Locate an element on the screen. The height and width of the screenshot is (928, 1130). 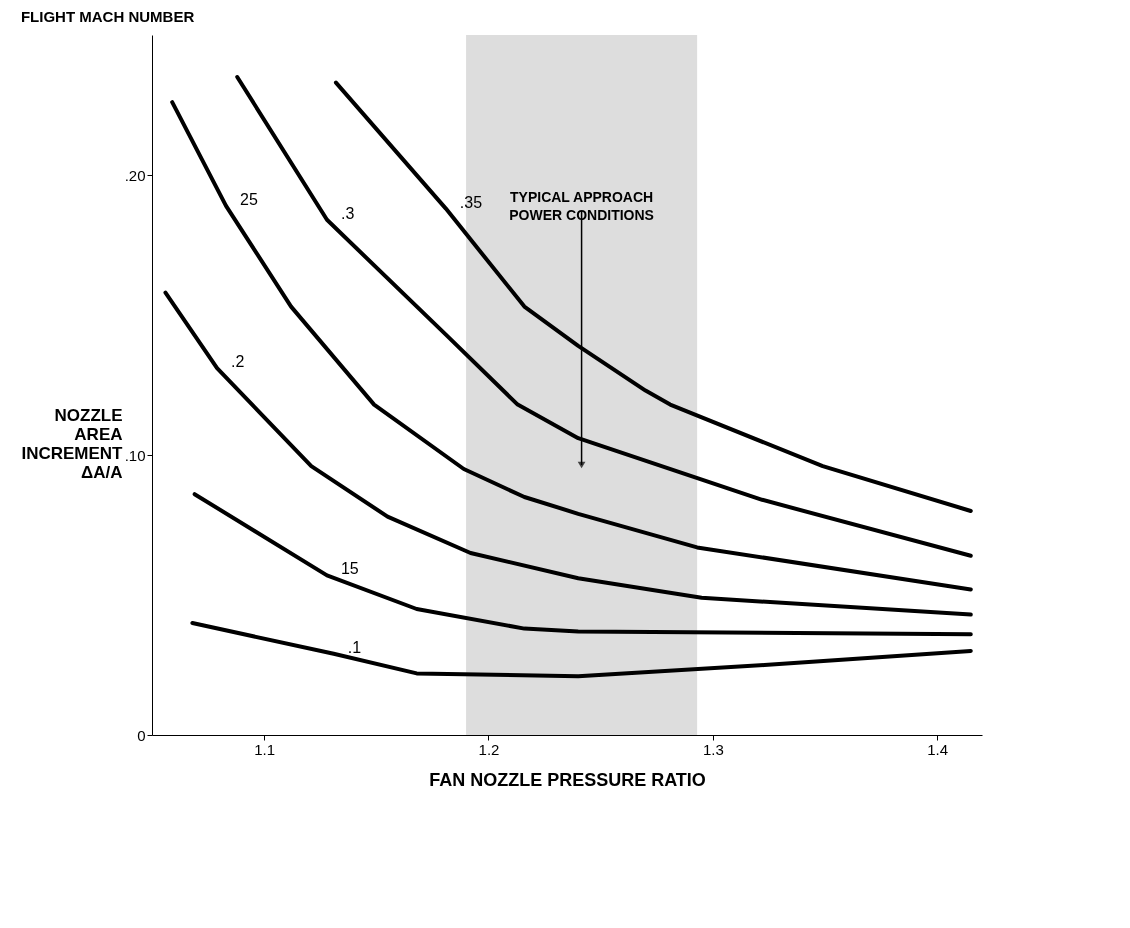
x-tick-label: 1.1 is located at coordinates (265, 749).